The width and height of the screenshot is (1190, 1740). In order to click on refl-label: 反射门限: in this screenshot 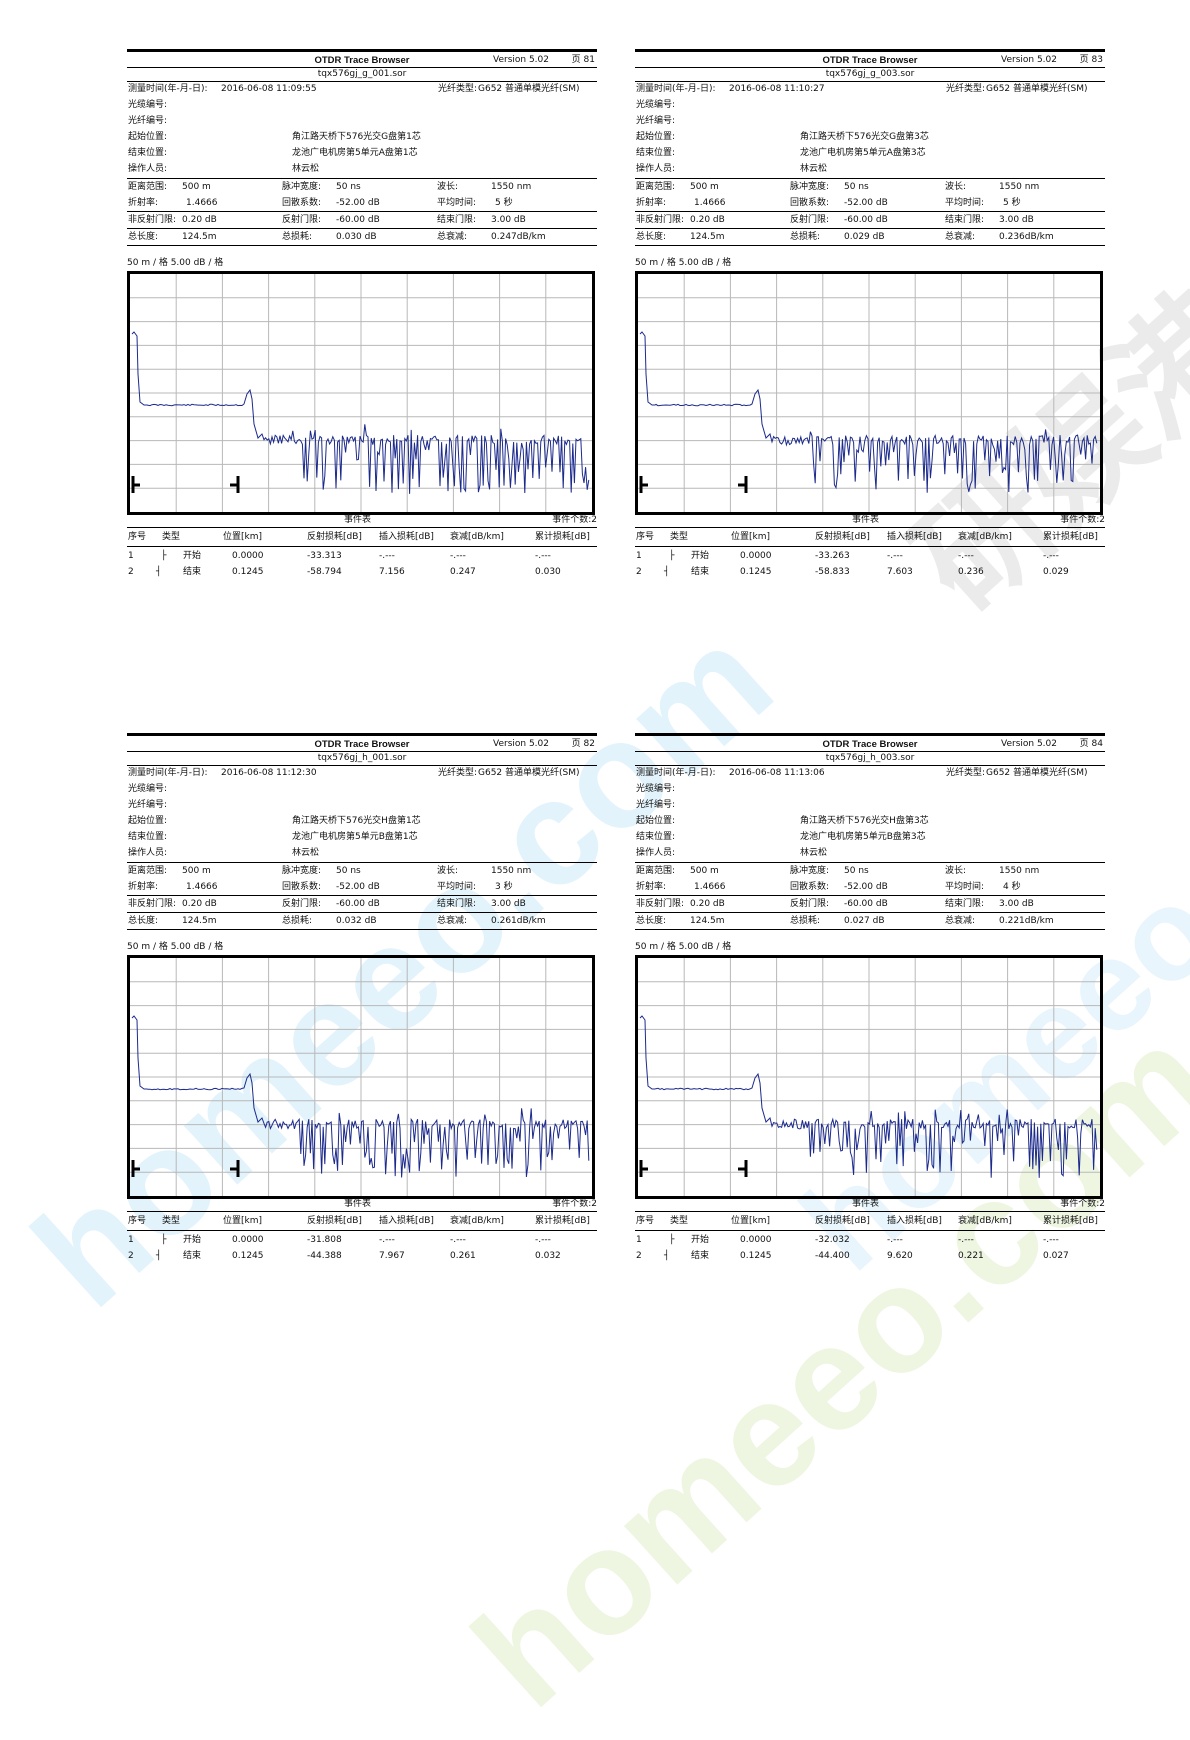, I will do `click(810, 904)`.